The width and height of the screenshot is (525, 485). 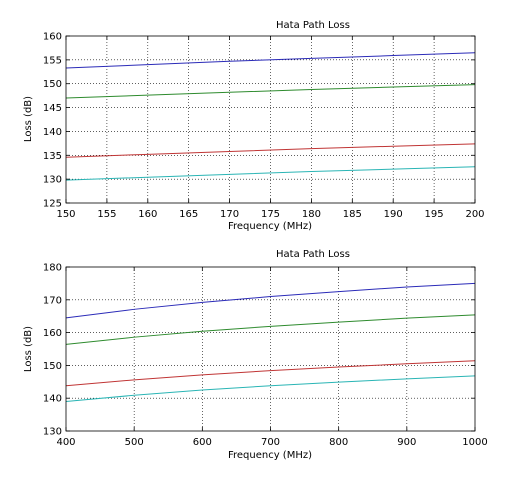 I want to click on chart-1-xtick-label: 165, so click(x=188, y=214).